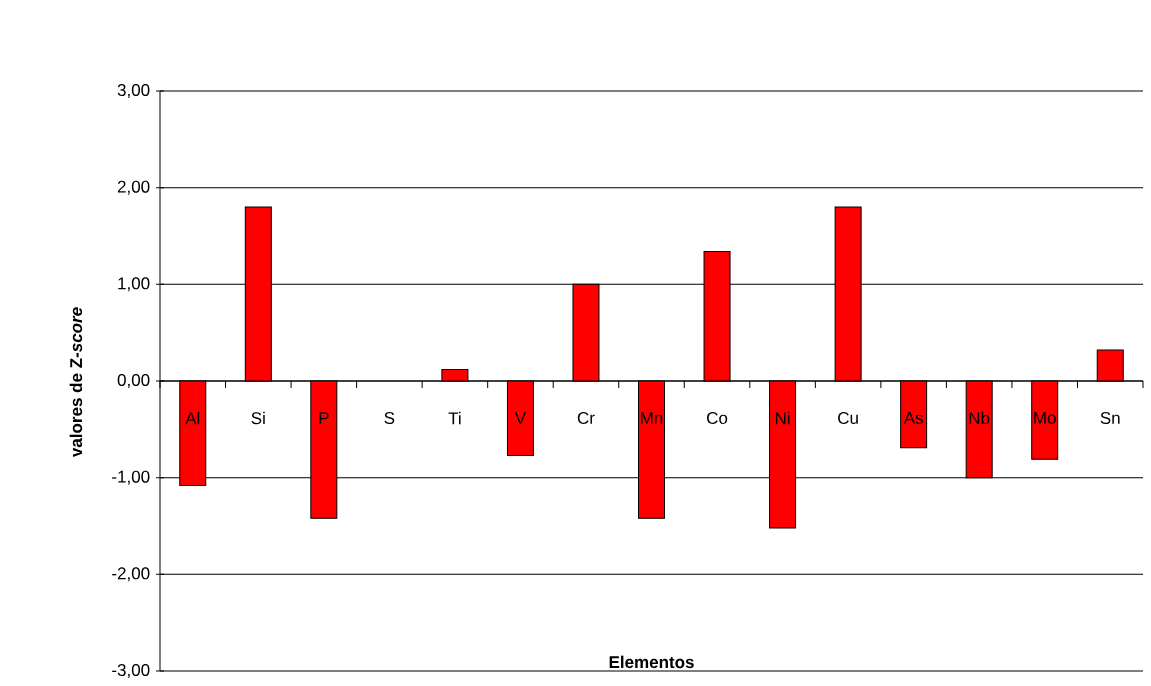 This screenshot has width=1151, height=686. Describe the element at coordinates (1045, 418) in the screenshot. I see `x-tick-label: Mo` at that location.